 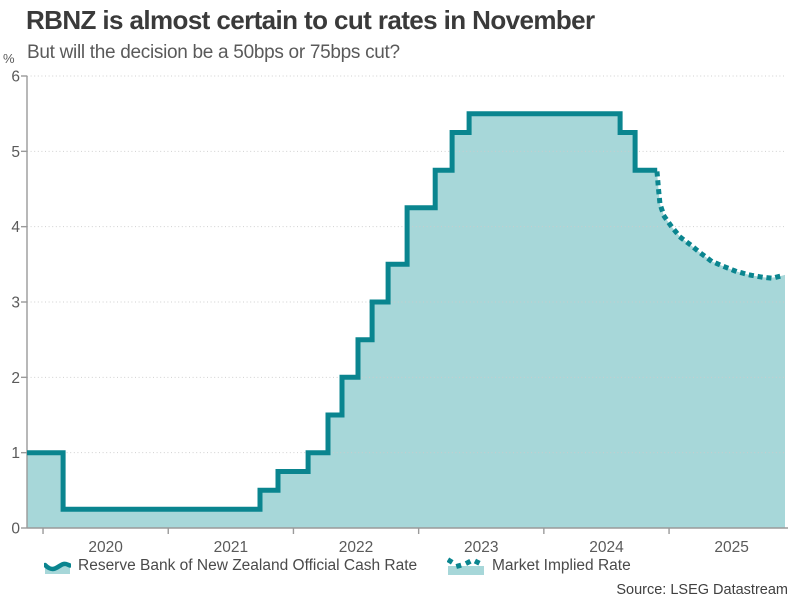 I want to click on y-tick-label: 5, so click(x=15, y=152).